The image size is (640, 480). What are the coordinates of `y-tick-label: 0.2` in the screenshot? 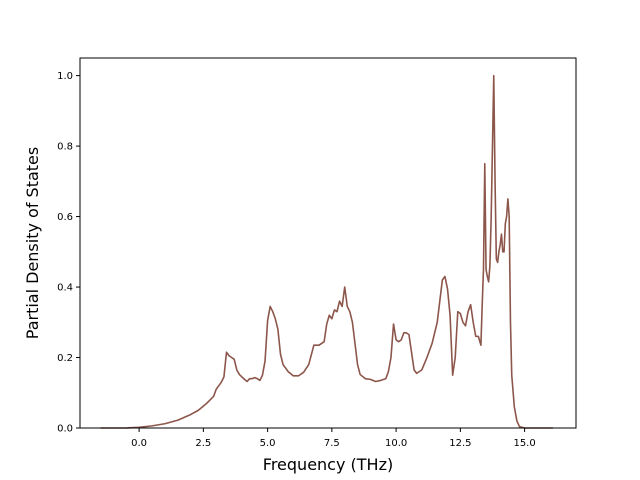 It's located at (65, 358).